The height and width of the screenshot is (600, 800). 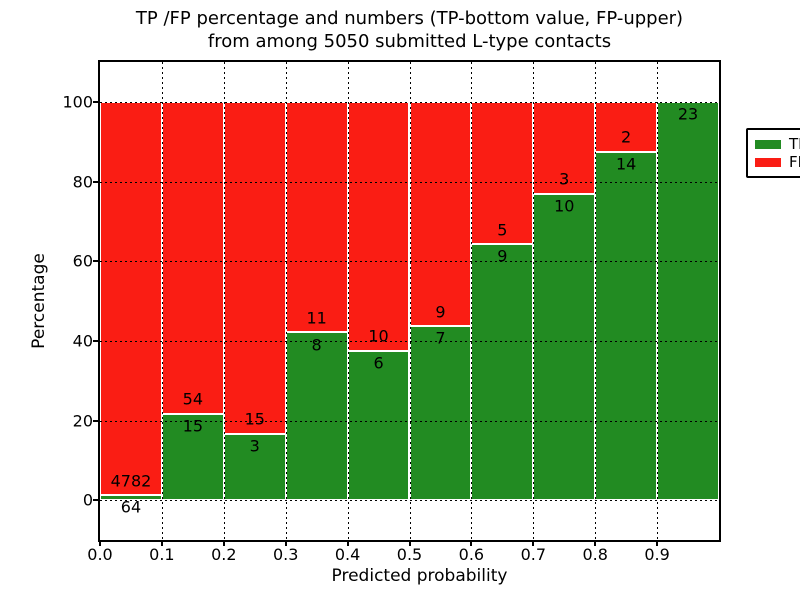 I want to click on y-tick-label: 100, so click(x=77, y=102).